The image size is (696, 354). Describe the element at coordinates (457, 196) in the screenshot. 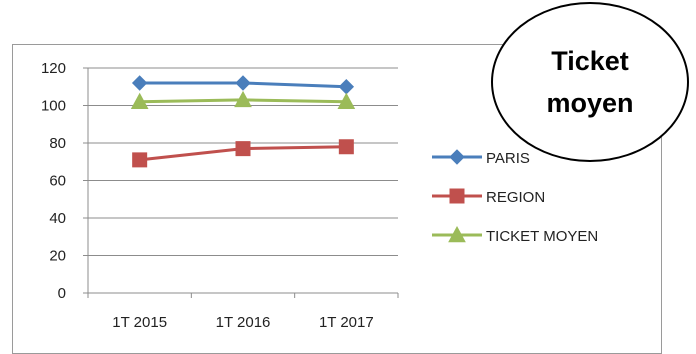

I see `legend-marker-region` at that location.